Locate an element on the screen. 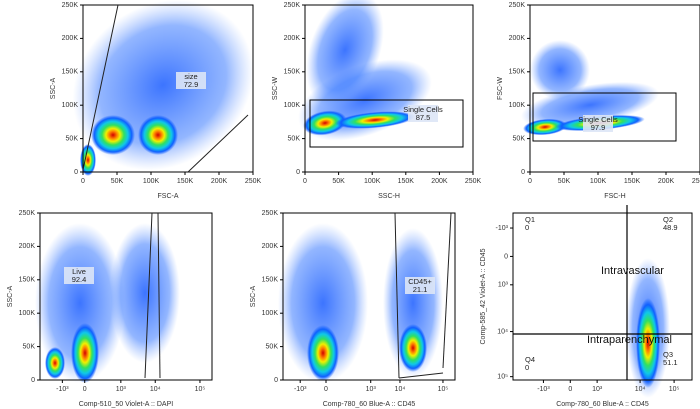  x-tick-label: 10⁵ is located at coordinates (443, 389).